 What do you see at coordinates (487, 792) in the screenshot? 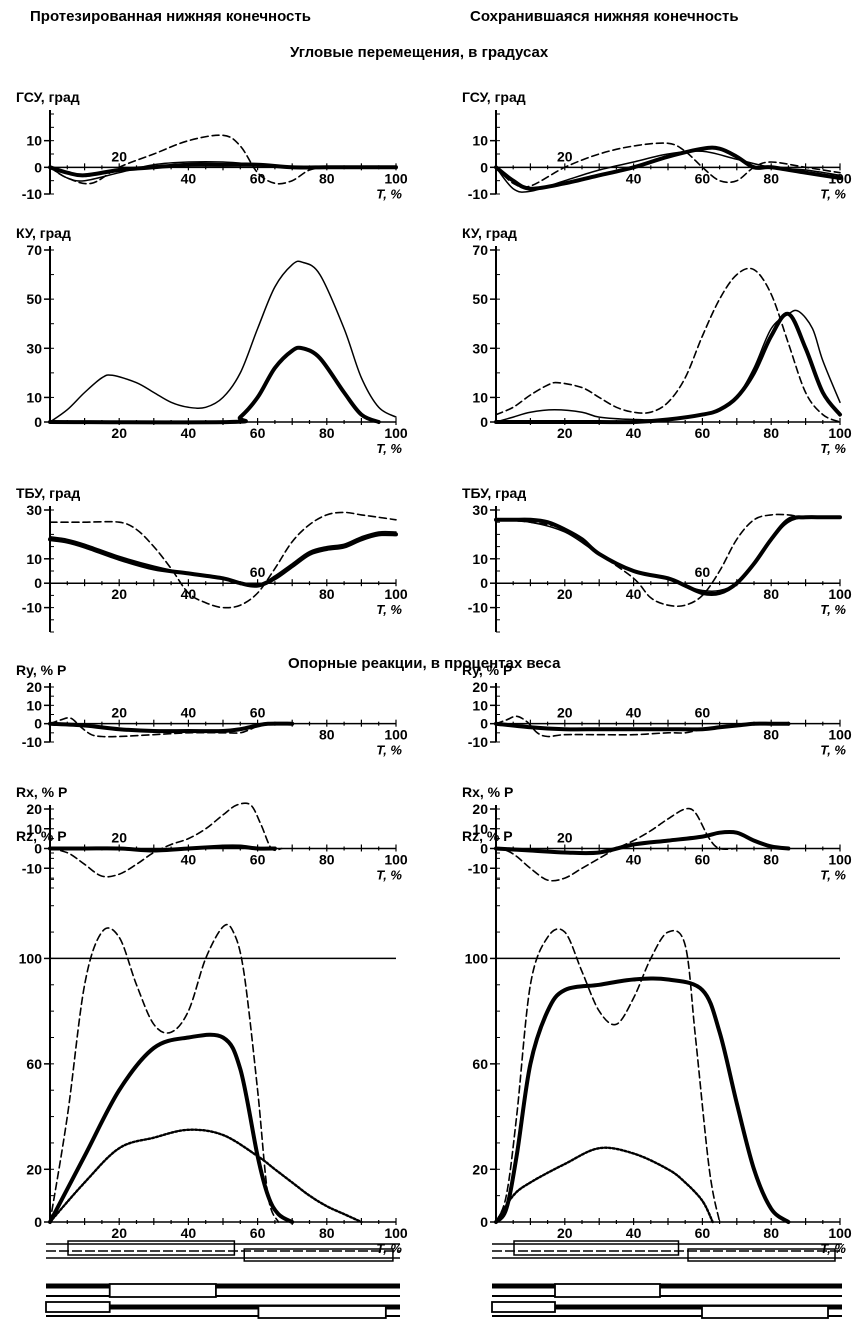
I see `y-axis-label: Rx, % P` at bounding box center [487, 792].